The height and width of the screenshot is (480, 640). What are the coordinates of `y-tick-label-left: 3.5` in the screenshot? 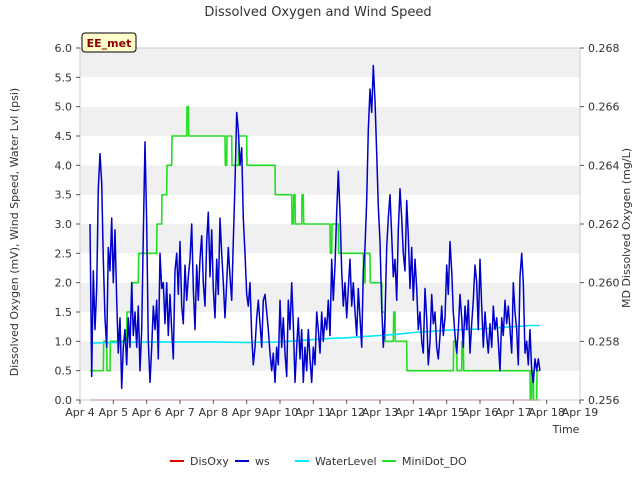 It's located at (64, 195).